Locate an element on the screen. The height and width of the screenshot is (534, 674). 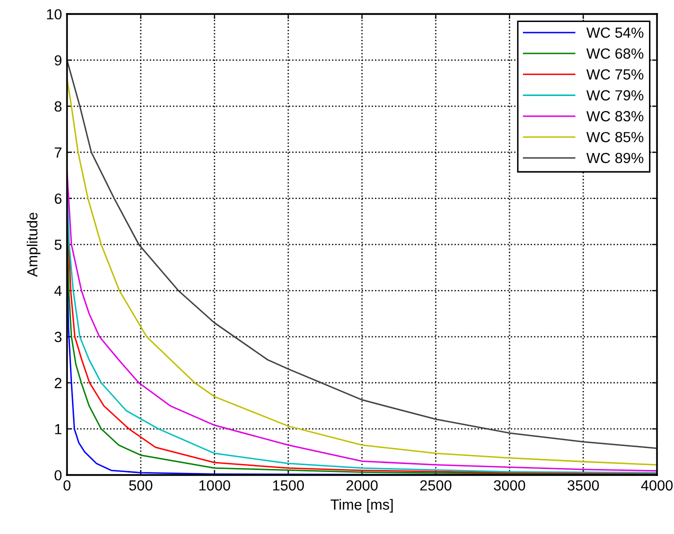
legend-label: WC 83% is located at coordinates (615, 116).